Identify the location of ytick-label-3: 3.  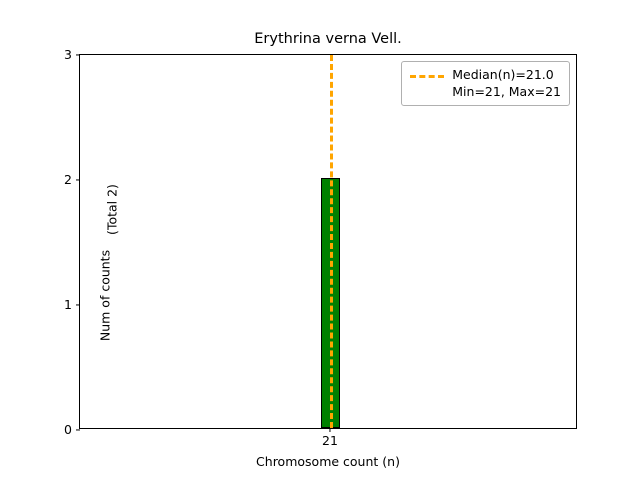
(68, 54).